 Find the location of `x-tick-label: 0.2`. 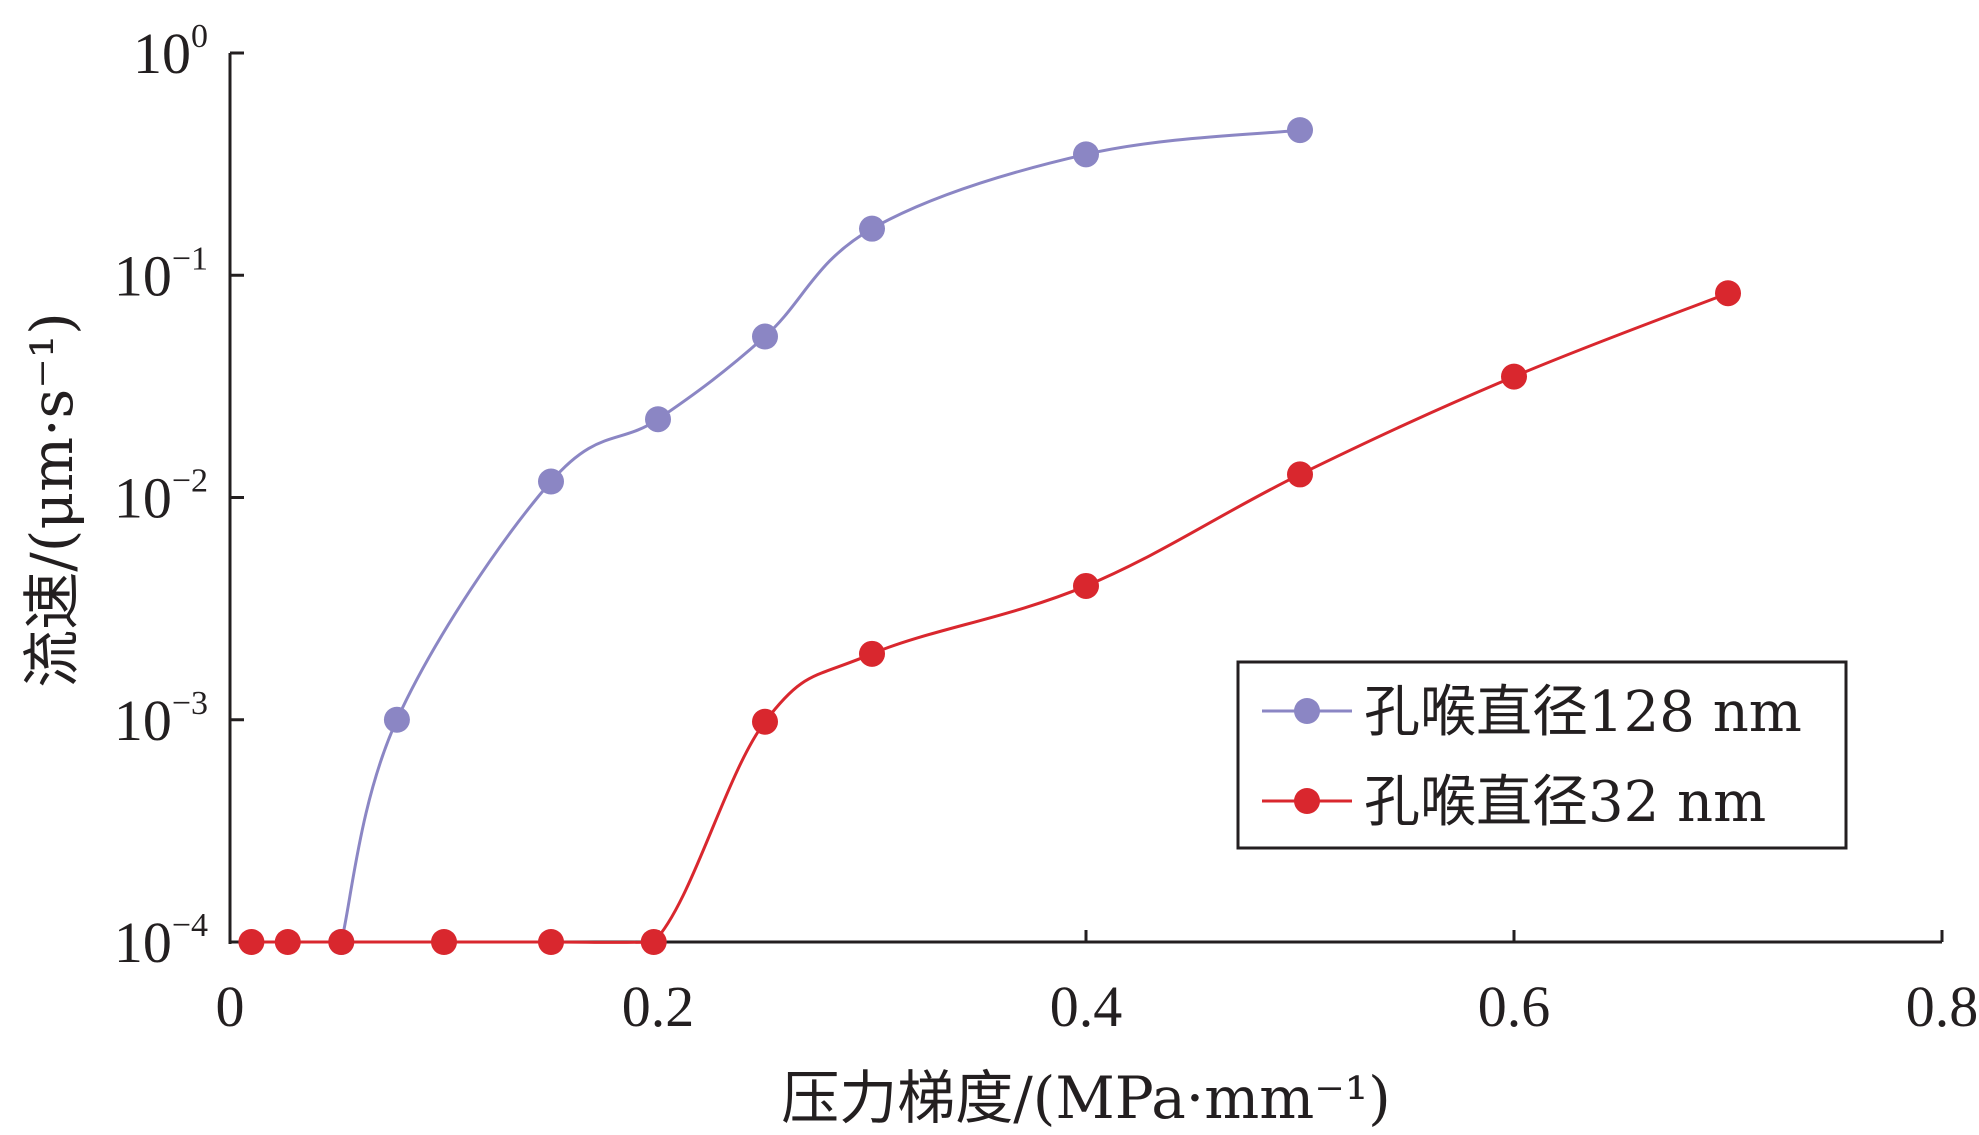

x-tick-label: 0.2 is located at coordinates (658, 1006).